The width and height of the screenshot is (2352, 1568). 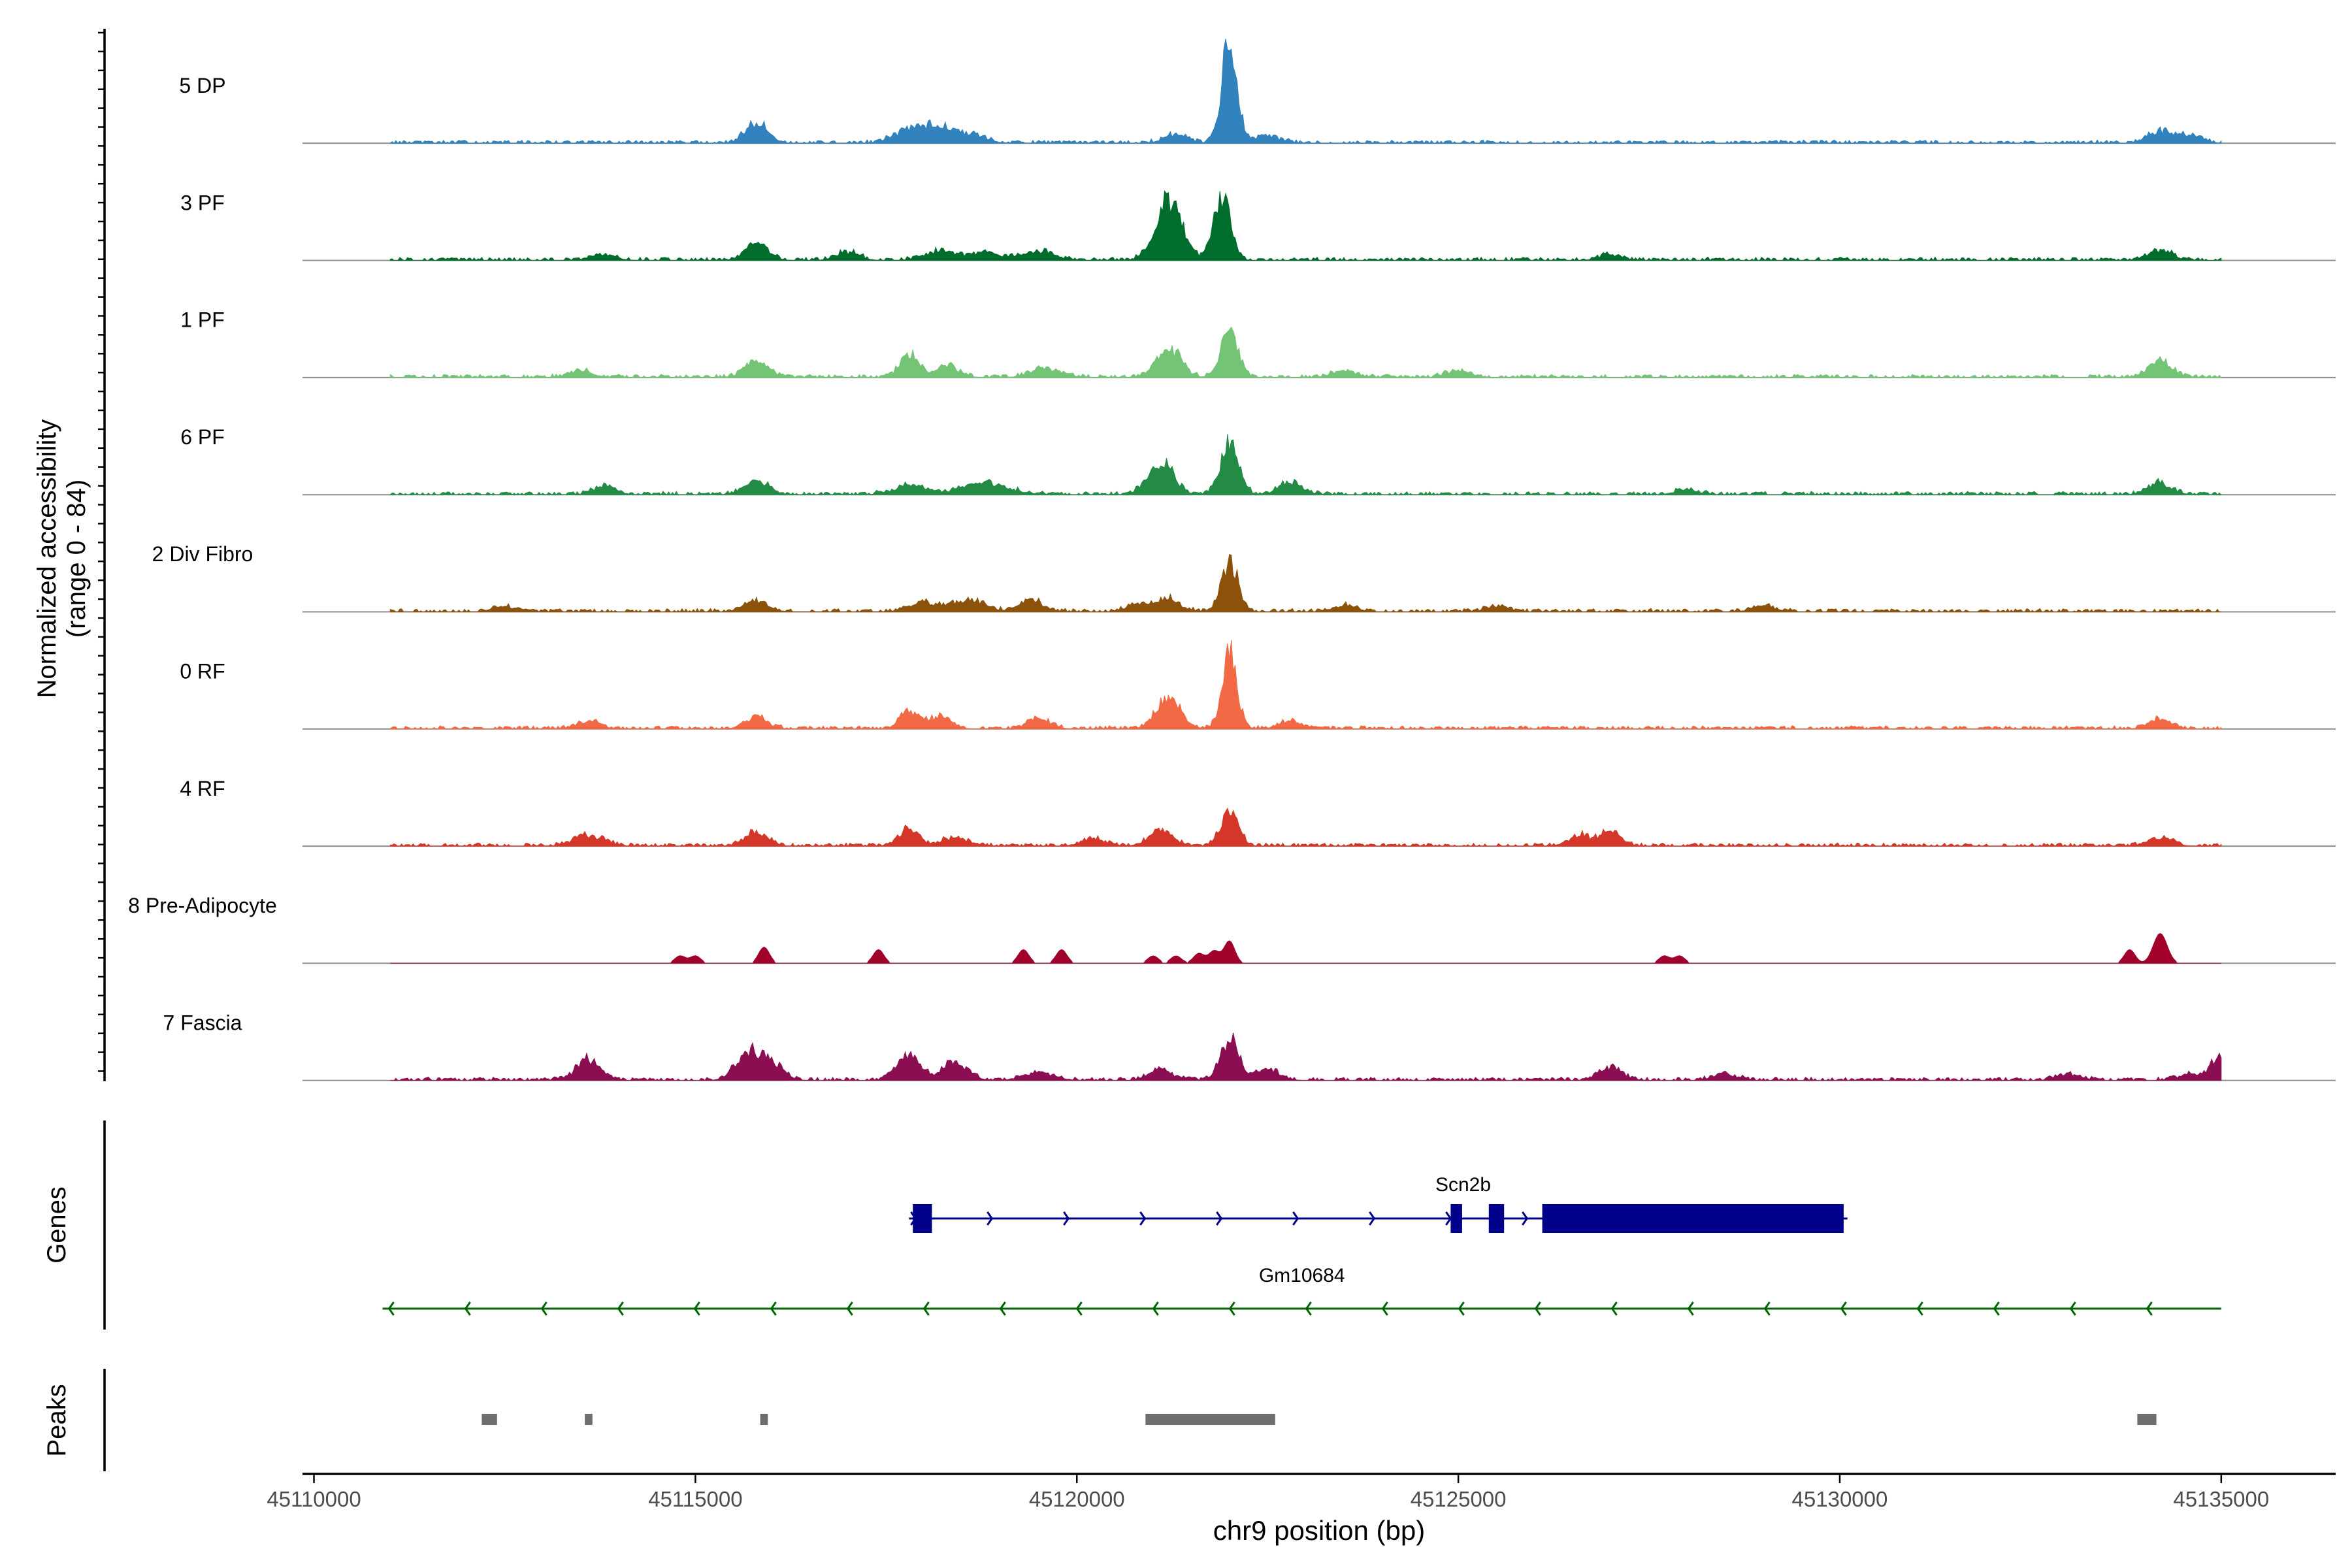 What do you see at coordinates (1459, 1499) in the screenshot?
I see `x-tick-label: 45125000` at bounding box center [1459, 1499].